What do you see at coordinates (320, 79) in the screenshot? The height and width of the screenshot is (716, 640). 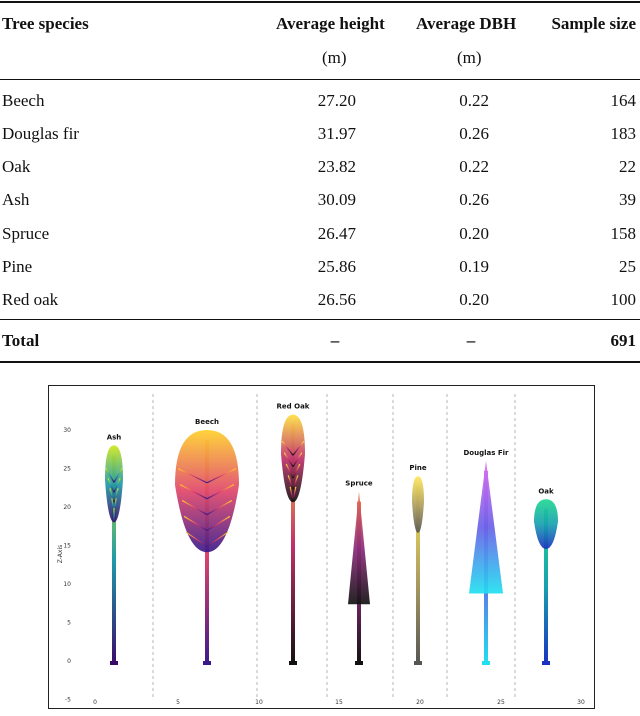 I see `table-header-rule` at bounding box center [320, 79].